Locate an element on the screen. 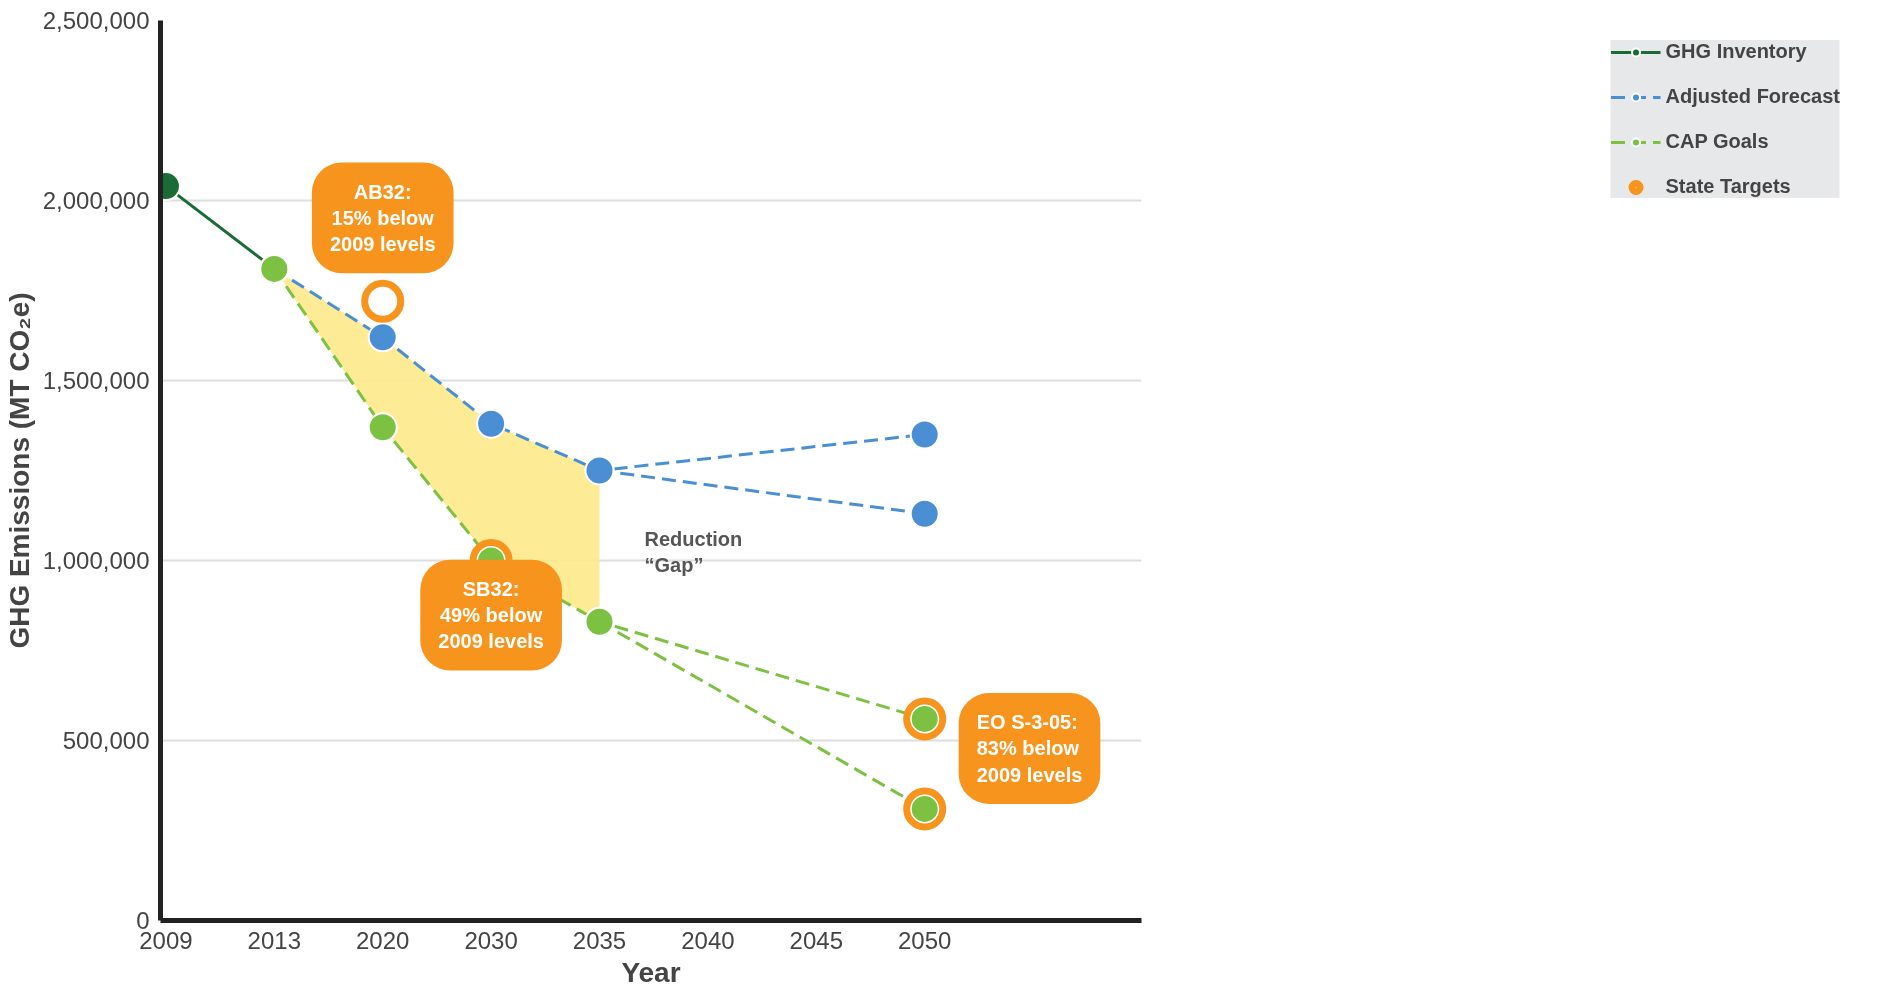 The width and height of the screenshot is (1890, 1005). x-tick-label: 2050 is located at coordinates (925, 940).